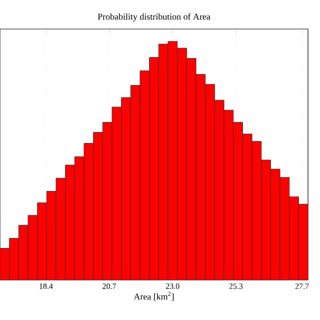 The width and height of the screenshot is (320, 320). Describe the element at coordinates (154, 296) in the screenshot. I see `x-axis-title: Area [km$^{2}$]` at that location.